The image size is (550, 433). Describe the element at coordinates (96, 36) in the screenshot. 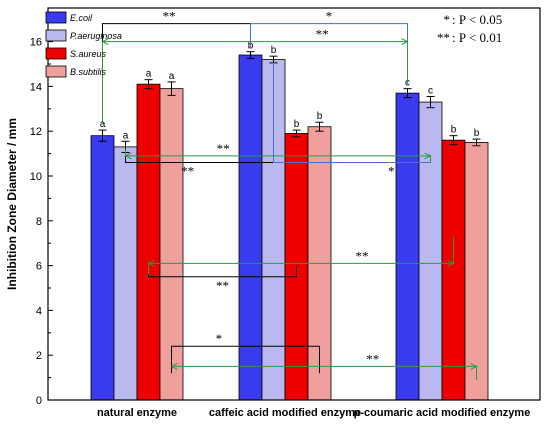

I see `legend-label: P.aeruginosa` at that location.